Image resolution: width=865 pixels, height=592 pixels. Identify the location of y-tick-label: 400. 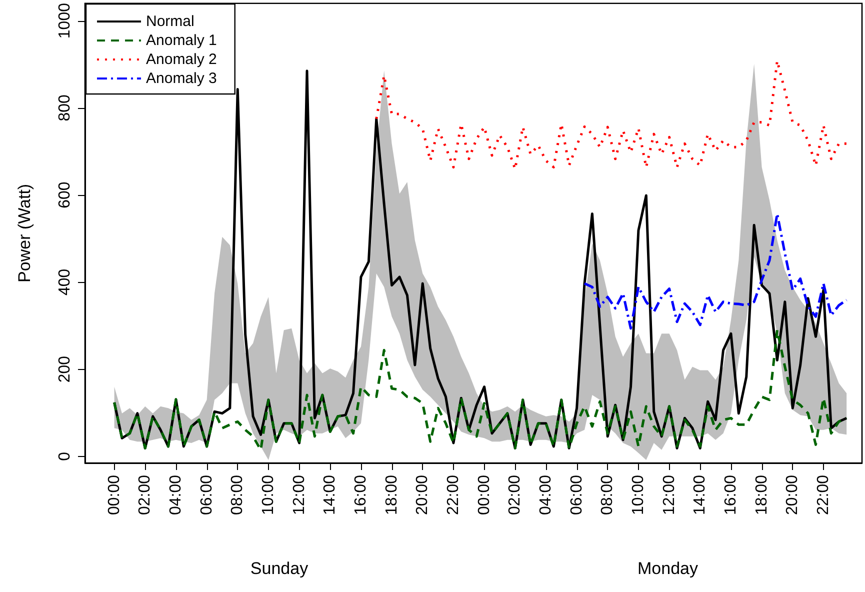
(65, 282).